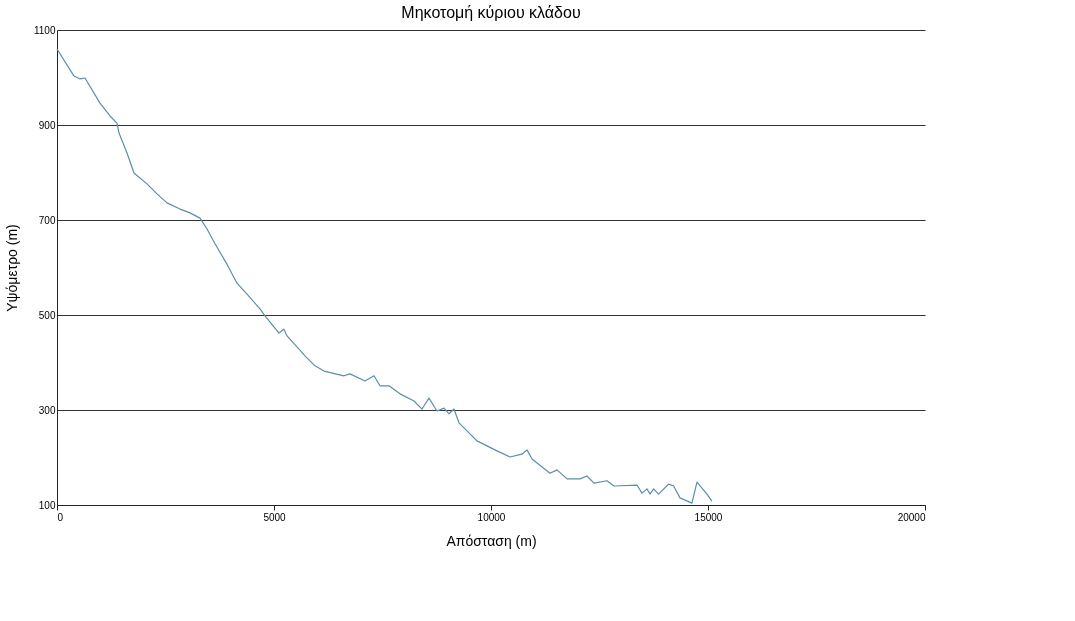 The image size is (1075, 621). Describe the element at coordinates (12, 268) in the screenshot. I see `y-axis-title: Υψόμετρο (m)` at that location.